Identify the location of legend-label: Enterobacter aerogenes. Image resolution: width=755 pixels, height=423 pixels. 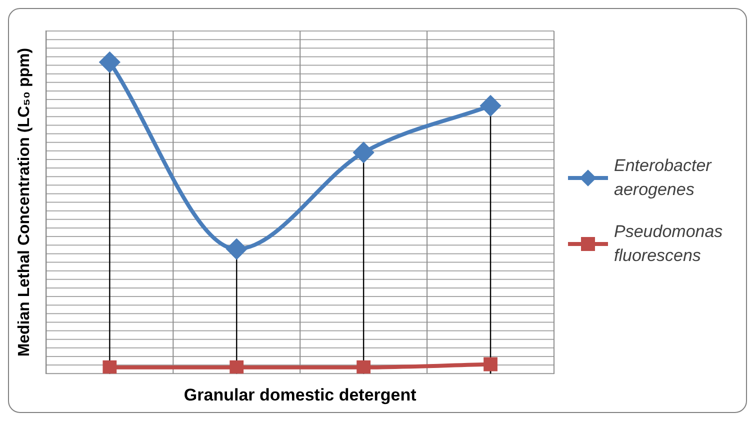
(663, 177).